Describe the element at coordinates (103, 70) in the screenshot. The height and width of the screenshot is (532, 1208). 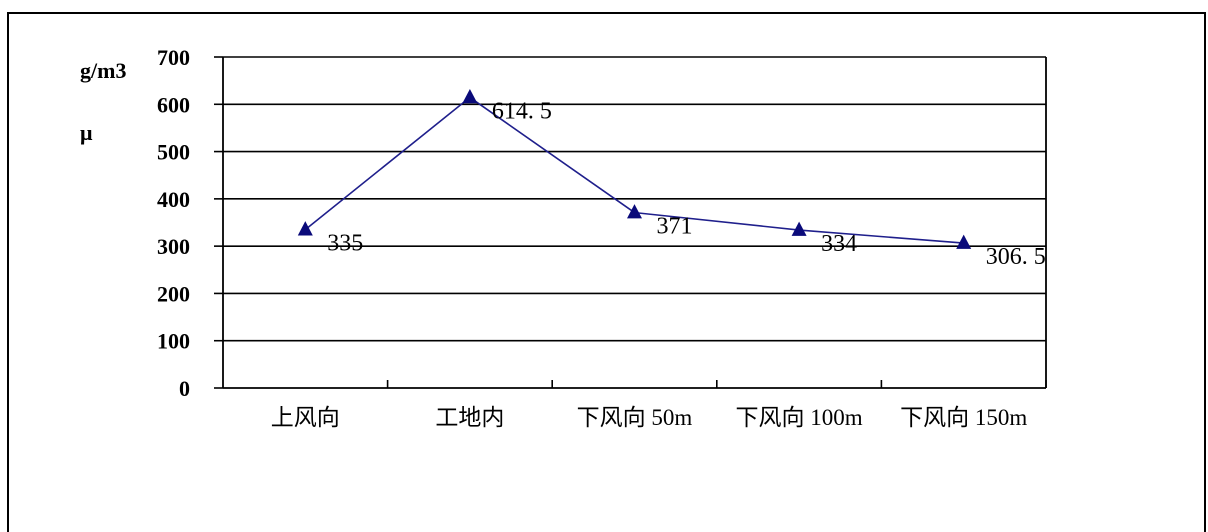
I see `y-unit-label: g/m3` at that location.